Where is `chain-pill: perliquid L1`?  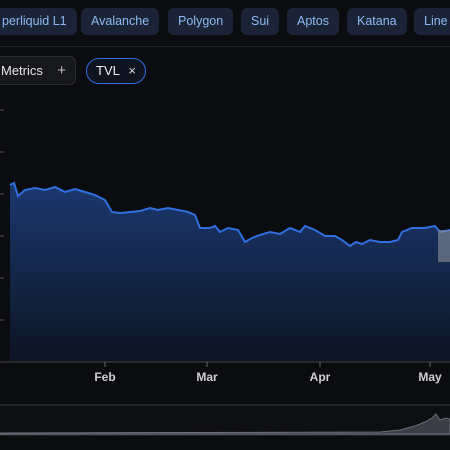
chain-pill: perliquid L1 is located at coordinates (38, 21).